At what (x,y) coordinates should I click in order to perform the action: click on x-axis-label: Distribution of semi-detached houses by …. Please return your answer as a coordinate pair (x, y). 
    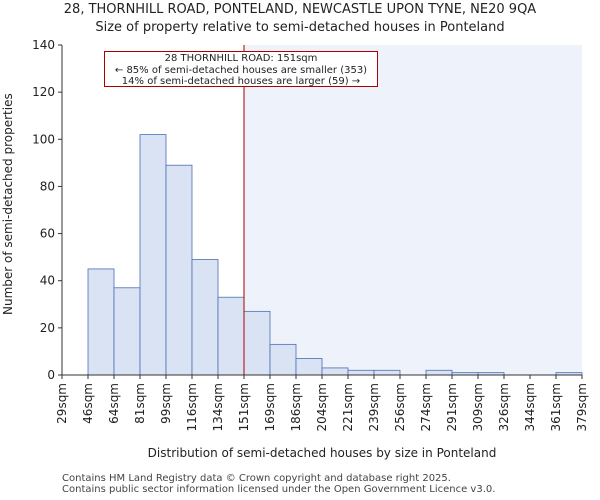
    Looking at the image, I should click on (322, 453).